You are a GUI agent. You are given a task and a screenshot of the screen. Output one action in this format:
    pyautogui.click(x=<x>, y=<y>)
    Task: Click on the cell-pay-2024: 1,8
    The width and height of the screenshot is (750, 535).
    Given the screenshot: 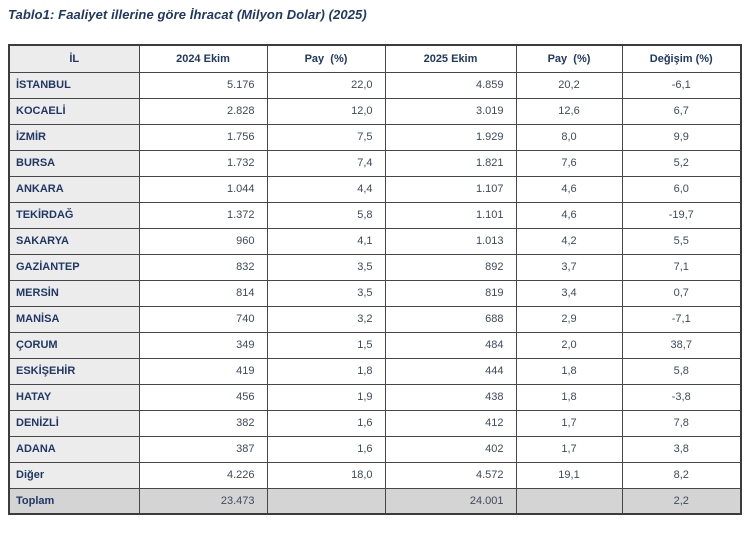 What is the action you would take?
    pyautogui.click(x=326, y=371)
    